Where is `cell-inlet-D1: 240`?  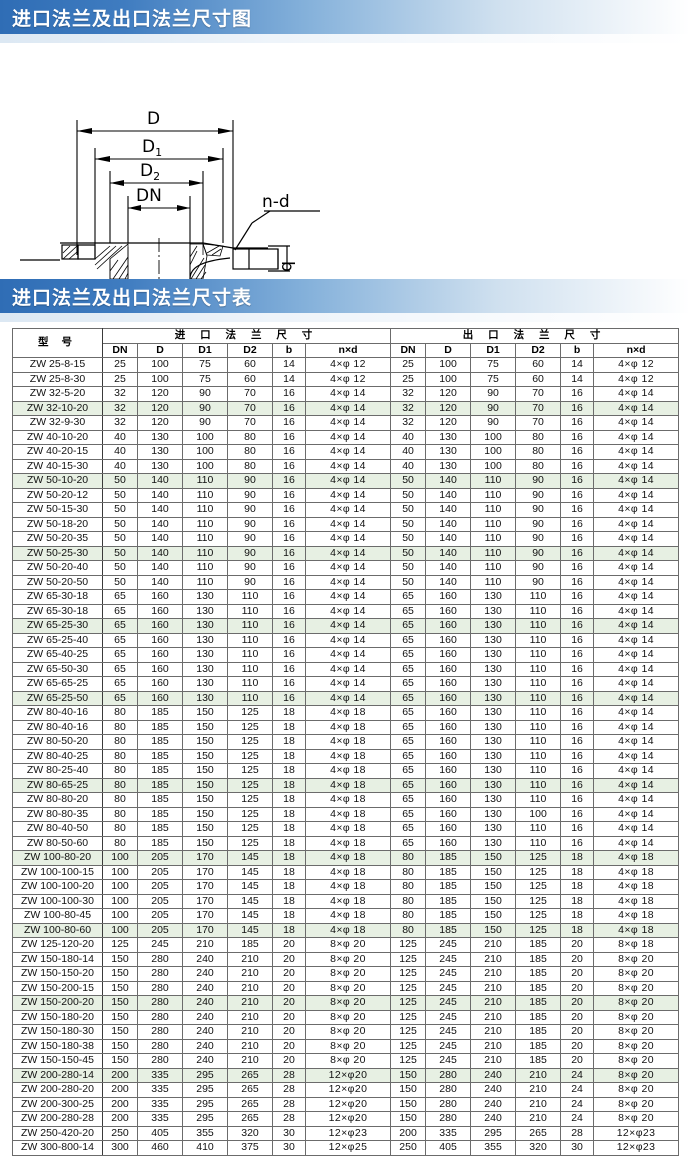 cell-inlet-D1: 240 is located at coordinates (205, 959).